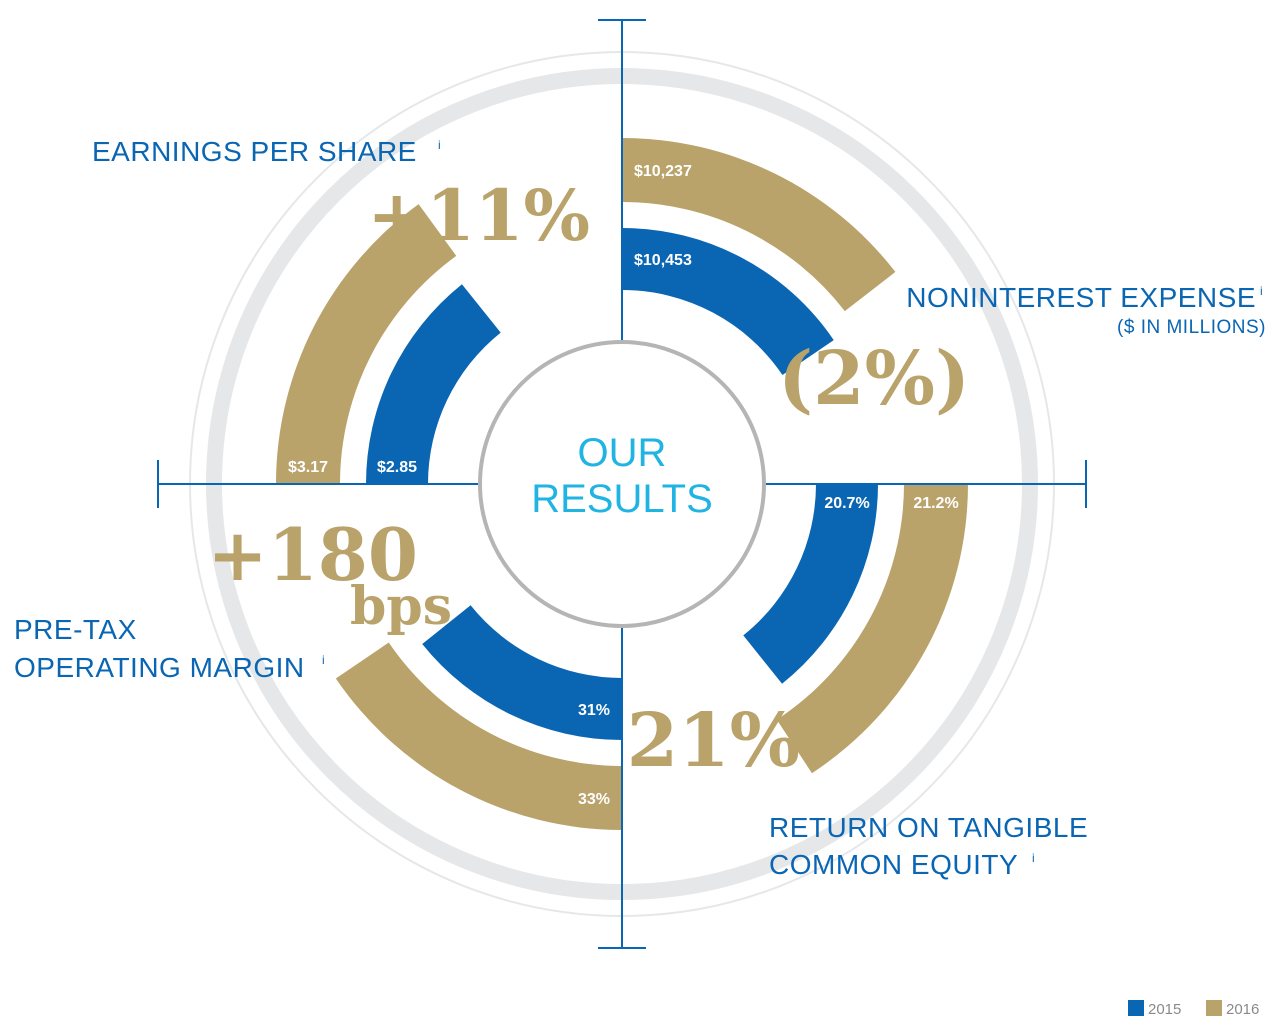 This screenshot has height=1031, width=1280. I want to click on ptom-change-value: +180, so click(312, 554).